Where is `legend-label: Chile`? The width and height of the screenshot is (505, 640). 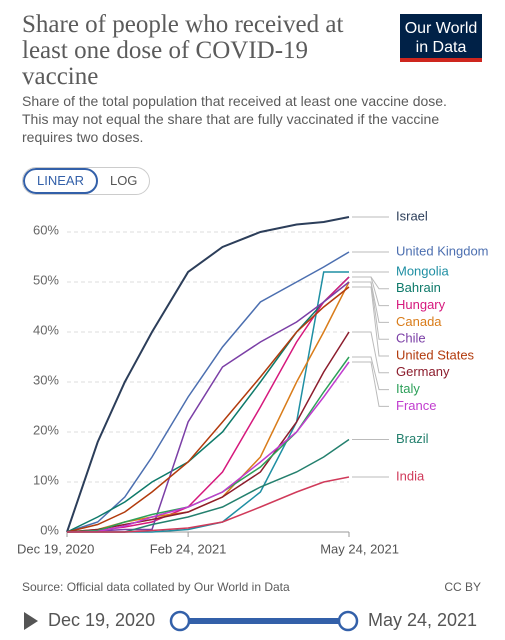
legend-label: Chile is located at coordinates (411, 338).